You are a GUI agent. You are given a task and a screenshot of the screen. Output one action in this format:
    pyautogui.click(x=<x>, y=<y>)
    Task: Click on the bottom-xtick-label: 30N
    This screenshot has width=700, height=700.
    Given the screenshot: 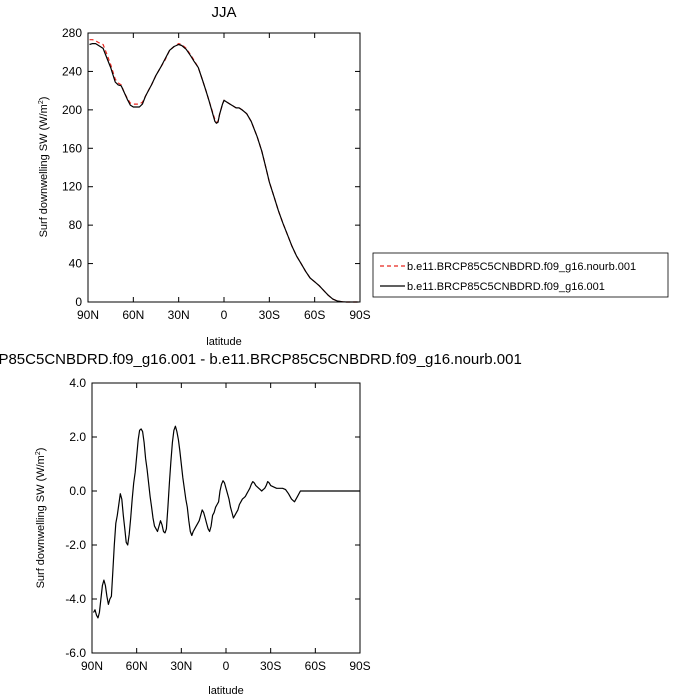 What is the action you would take?
    pyautogui.click(x=181, y=666)
    